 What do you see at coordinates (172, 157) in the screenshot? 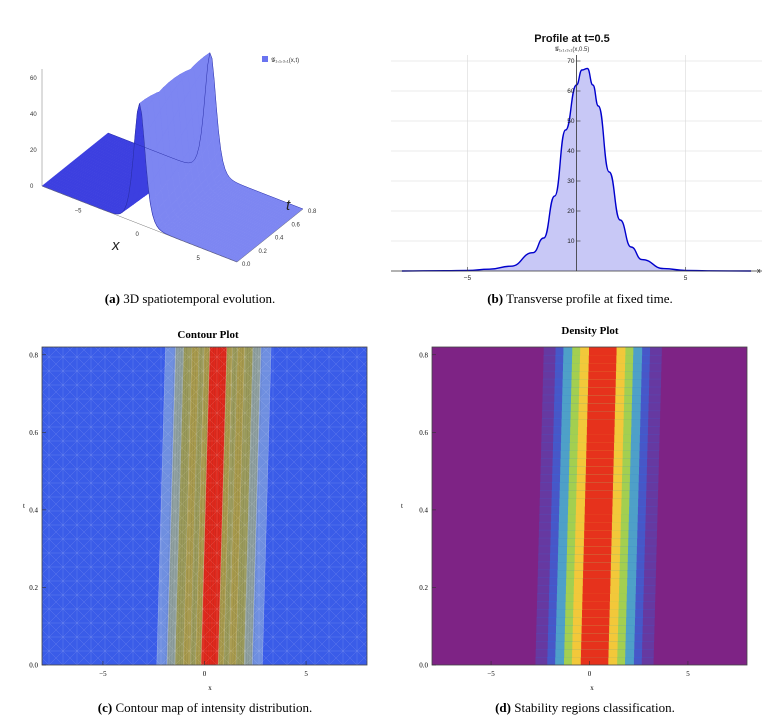
I see `surface-mesh` at bounding box center [172, 157].